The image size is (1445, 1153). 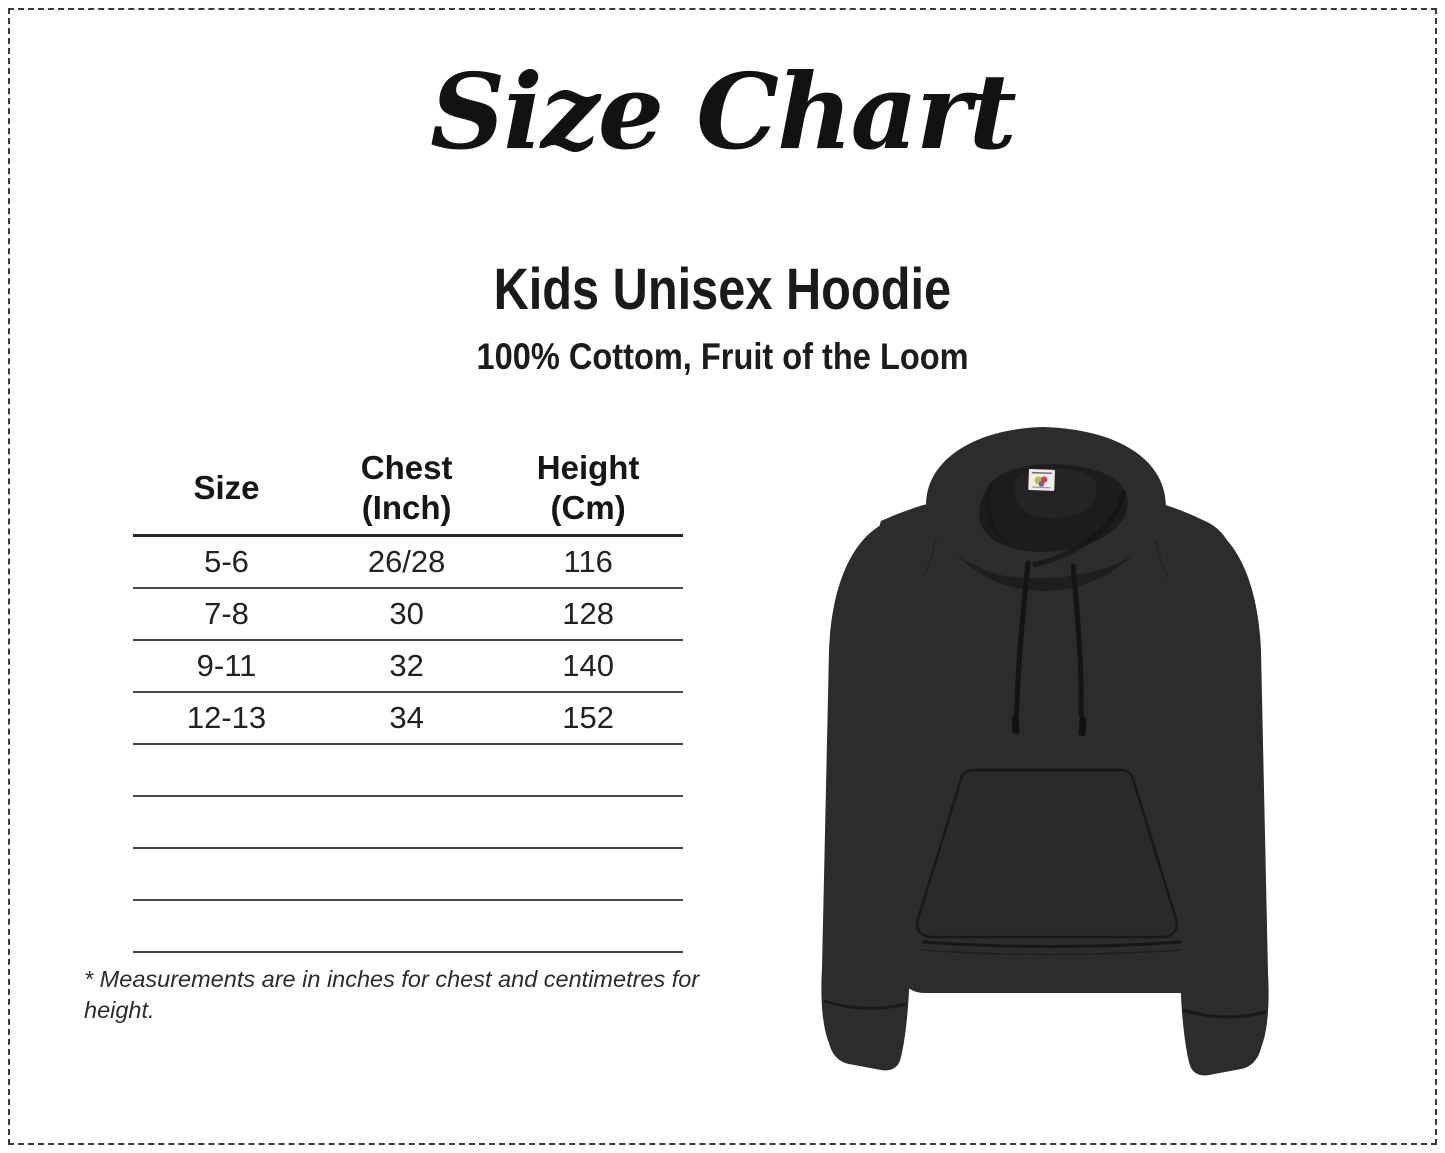 I want to click on hoodie-hood-fold-right, so click(x=1079, y=529).